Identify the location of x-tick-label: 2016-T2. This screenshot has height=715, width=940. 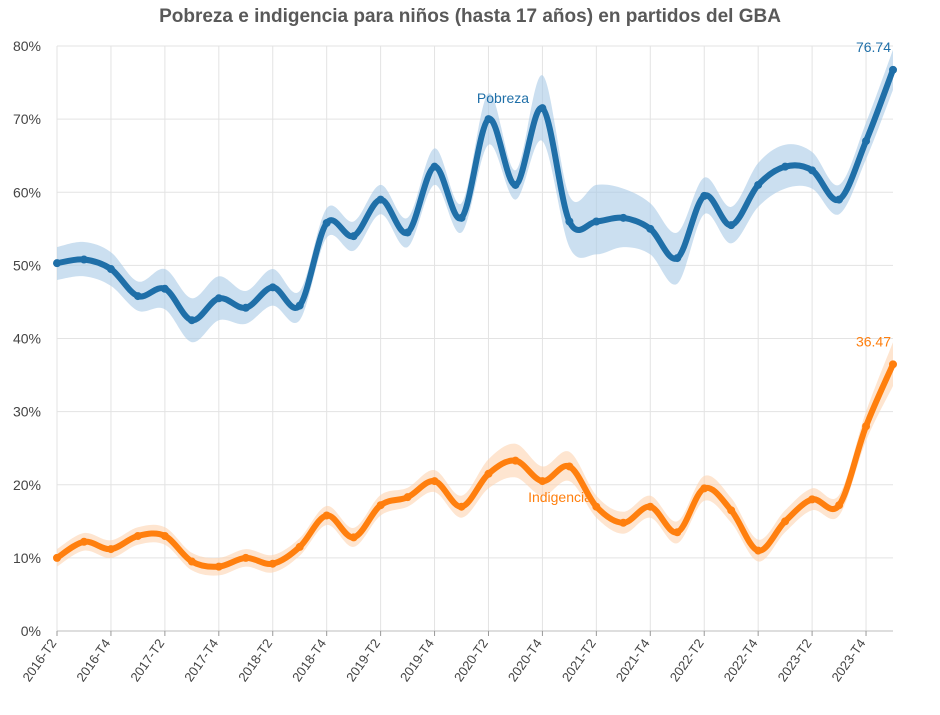
(39, 660).